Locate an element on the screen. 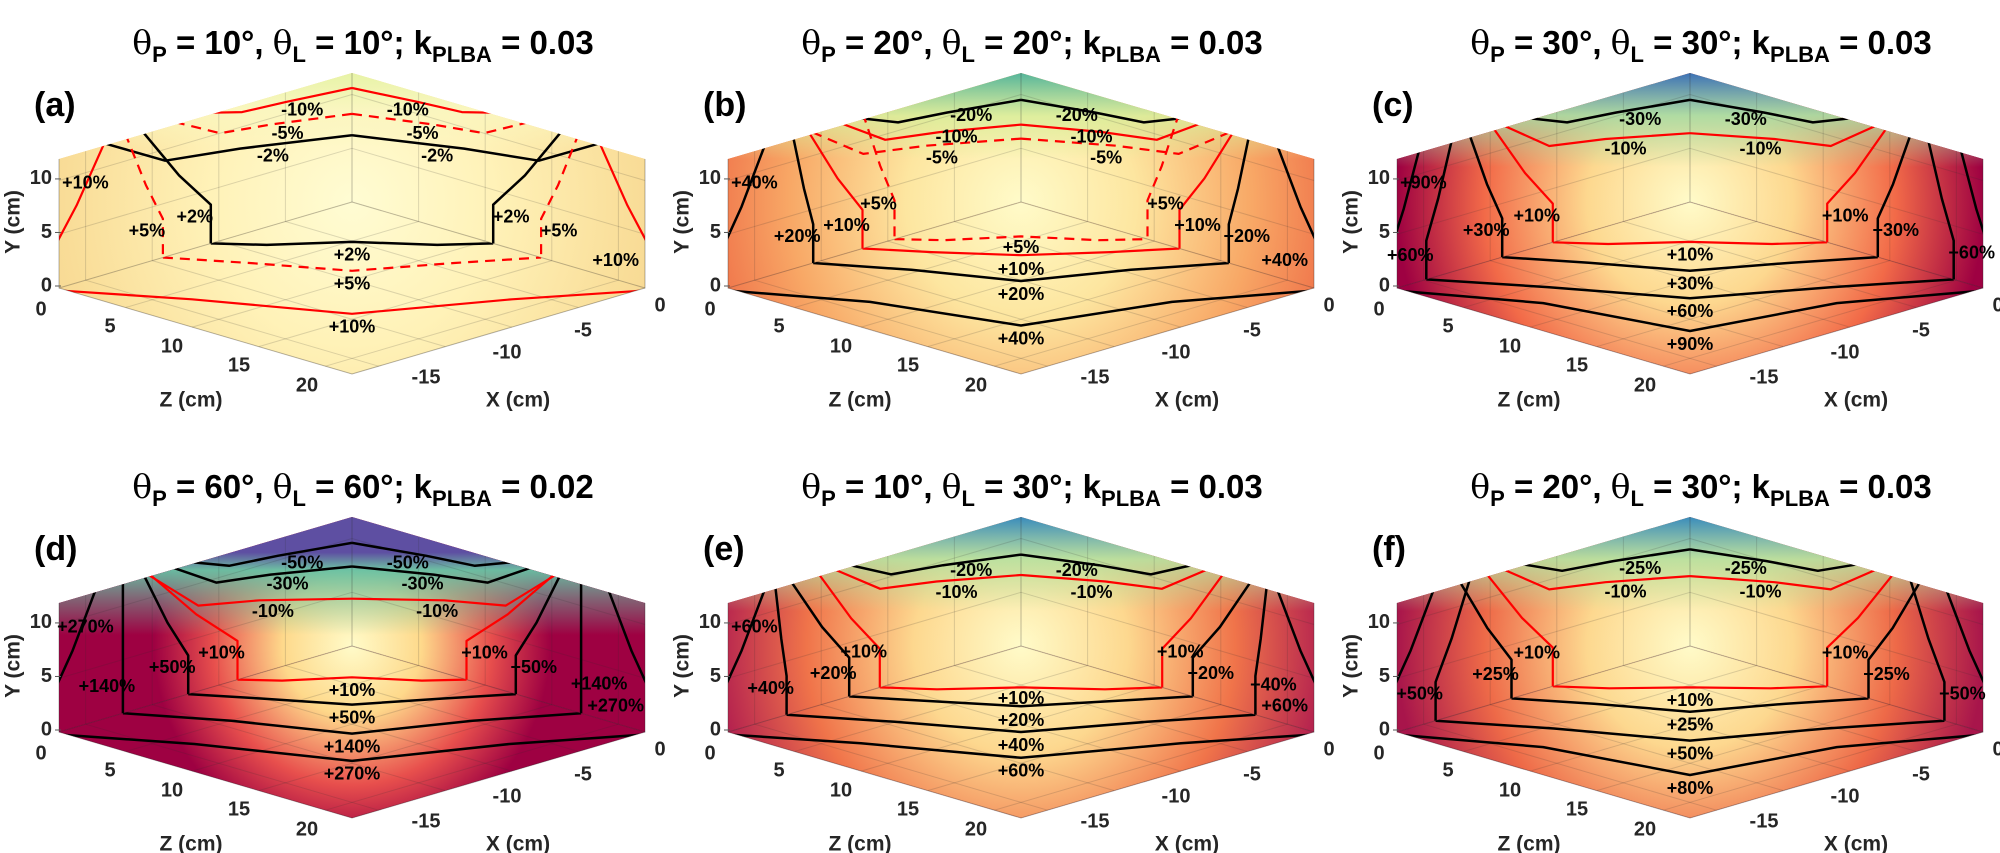  contour-label-left: -5% is located at coordinates (287, 133).